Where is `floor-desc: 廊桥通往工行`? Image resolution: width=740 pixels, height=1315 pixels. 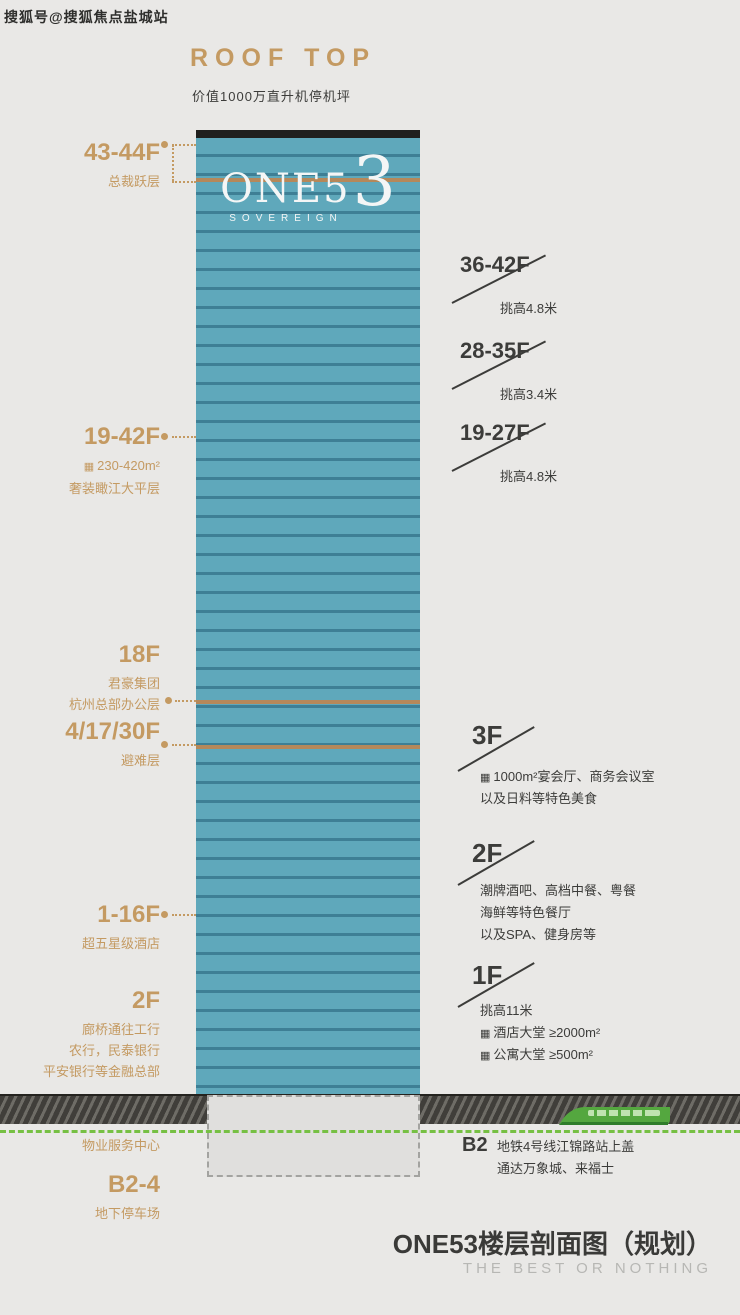 floor-desc: 廊桥通往工行 is located at coordinates (120, 1029).